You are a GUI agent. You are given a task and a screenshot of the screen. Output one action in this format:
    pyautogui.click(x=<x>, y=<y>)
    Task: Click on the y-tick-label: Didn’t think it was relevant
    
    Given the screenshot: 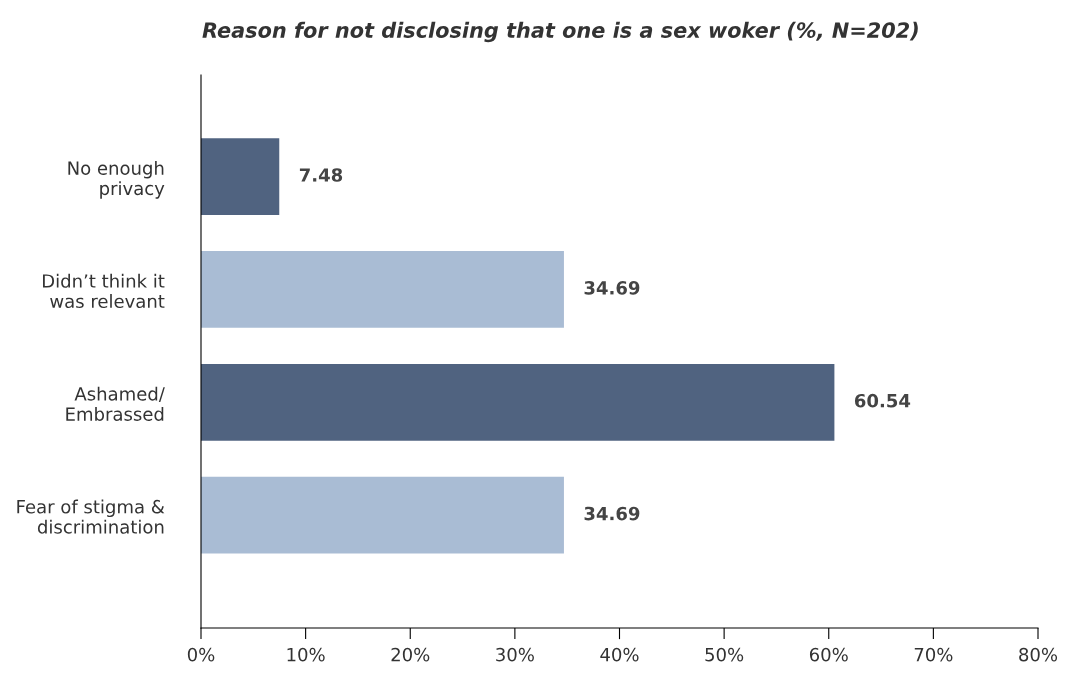 What is the action you would take?
    pyautogui.click(x=104, y=291)
    